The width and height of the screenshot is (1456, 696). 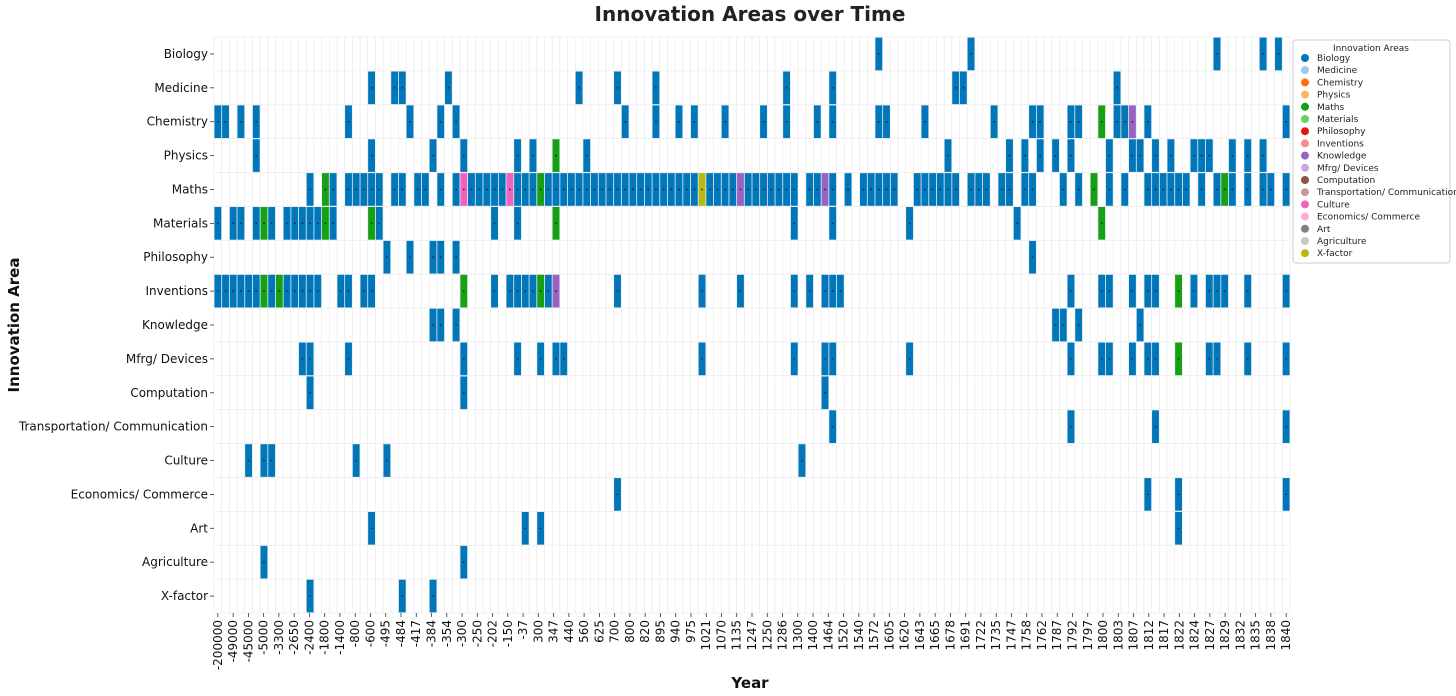 What do you see at coordinates (218, 645) in the screenshot?
I see `x-tick-label: -200000` at bounding box center [218, 645].